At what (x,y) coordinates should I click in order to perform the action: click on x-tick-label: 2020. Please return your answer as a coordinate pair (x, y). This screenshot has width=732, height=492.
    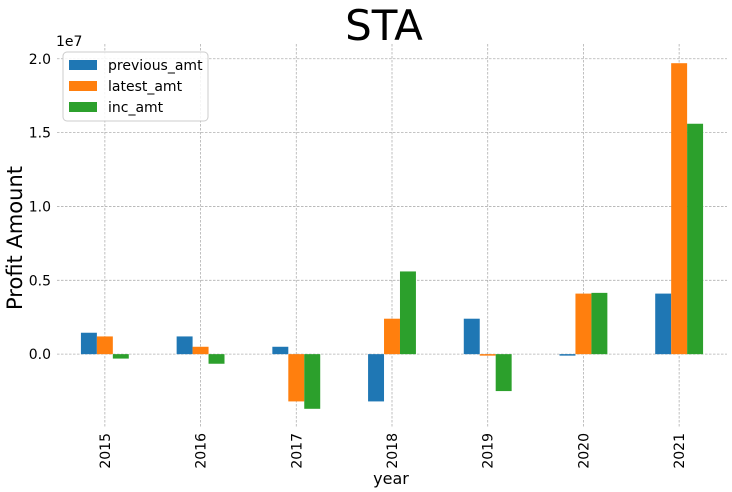
    Looking at the image, I should click on (584, 451).